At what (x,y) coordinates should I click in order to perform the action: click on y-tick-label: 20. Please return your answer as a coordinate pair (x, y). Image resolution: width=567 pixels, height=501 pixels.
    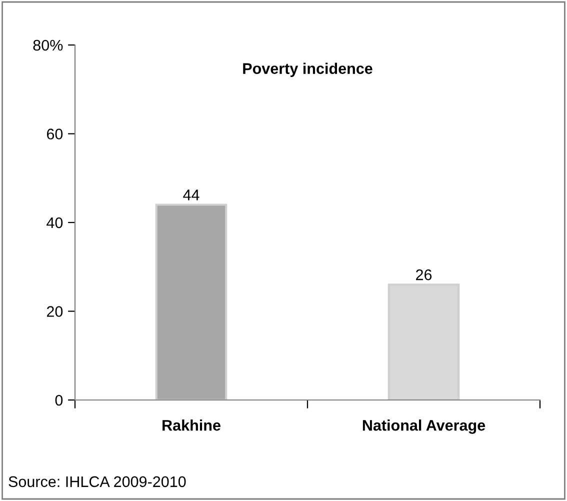
    Looking at the image, I should click on (54, 311).